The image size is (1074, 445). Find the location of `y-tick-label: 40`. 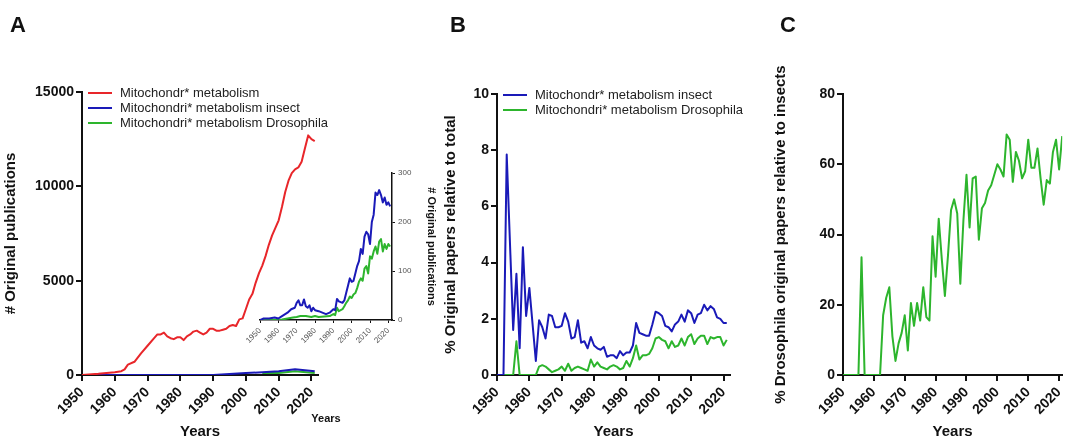

y-tick-label: 40 is located at coordinates (827, 233).